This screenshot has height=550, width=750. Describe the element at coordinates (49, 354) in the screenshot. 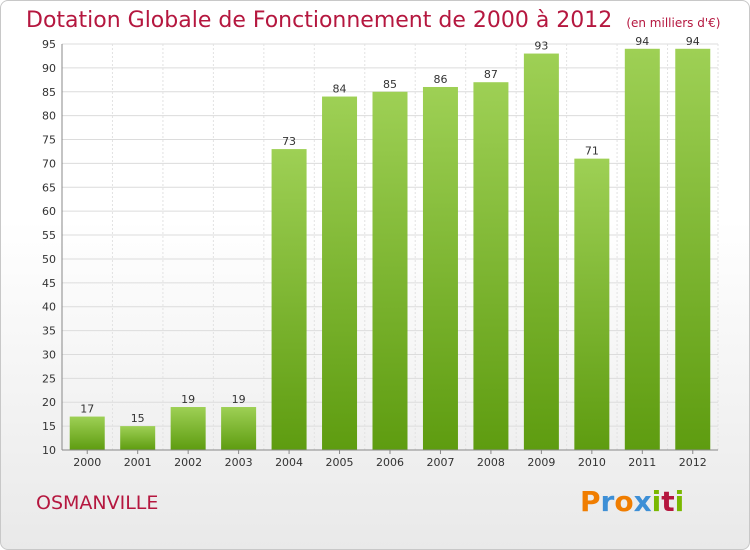

I see `y-tick-label: 30` at that location.